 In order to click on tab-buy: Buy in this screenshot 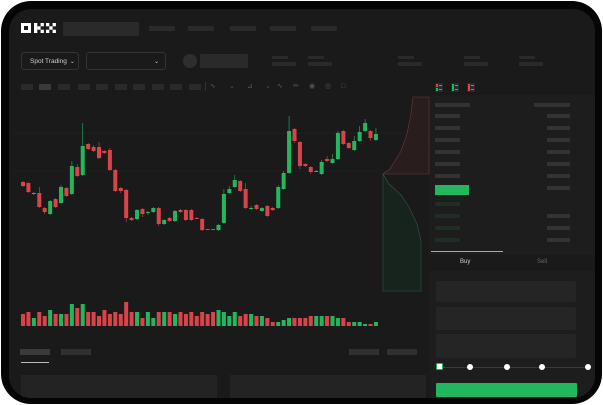, I will do `click(465, 262)`.